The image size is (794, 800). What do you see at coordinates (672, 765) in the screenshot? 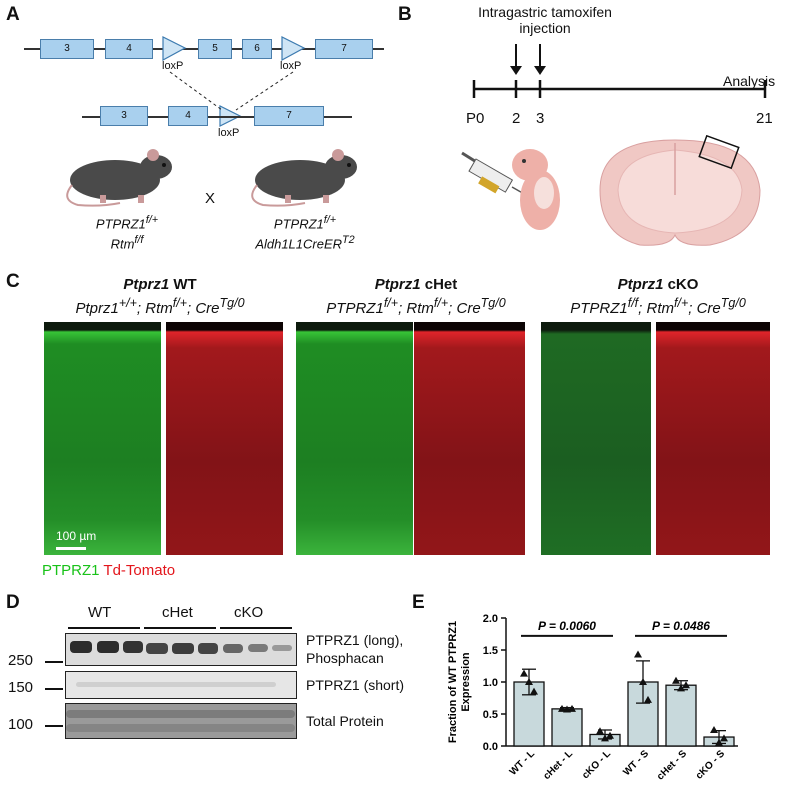
I see `x-tick-label: cHet - S` at bounding box center [672, 765].